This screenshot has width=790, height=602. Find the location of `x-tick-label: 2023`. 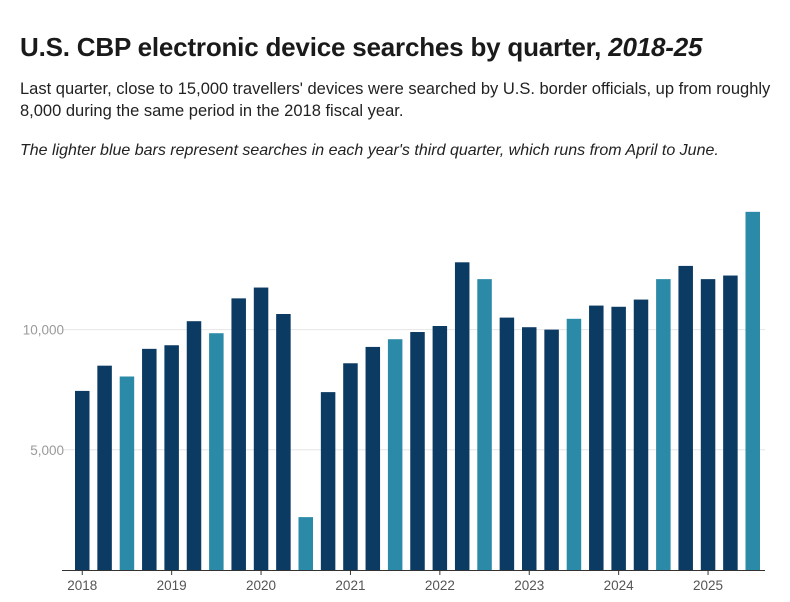

x-tick-label: 2023 is located at coordinates (529, 585).